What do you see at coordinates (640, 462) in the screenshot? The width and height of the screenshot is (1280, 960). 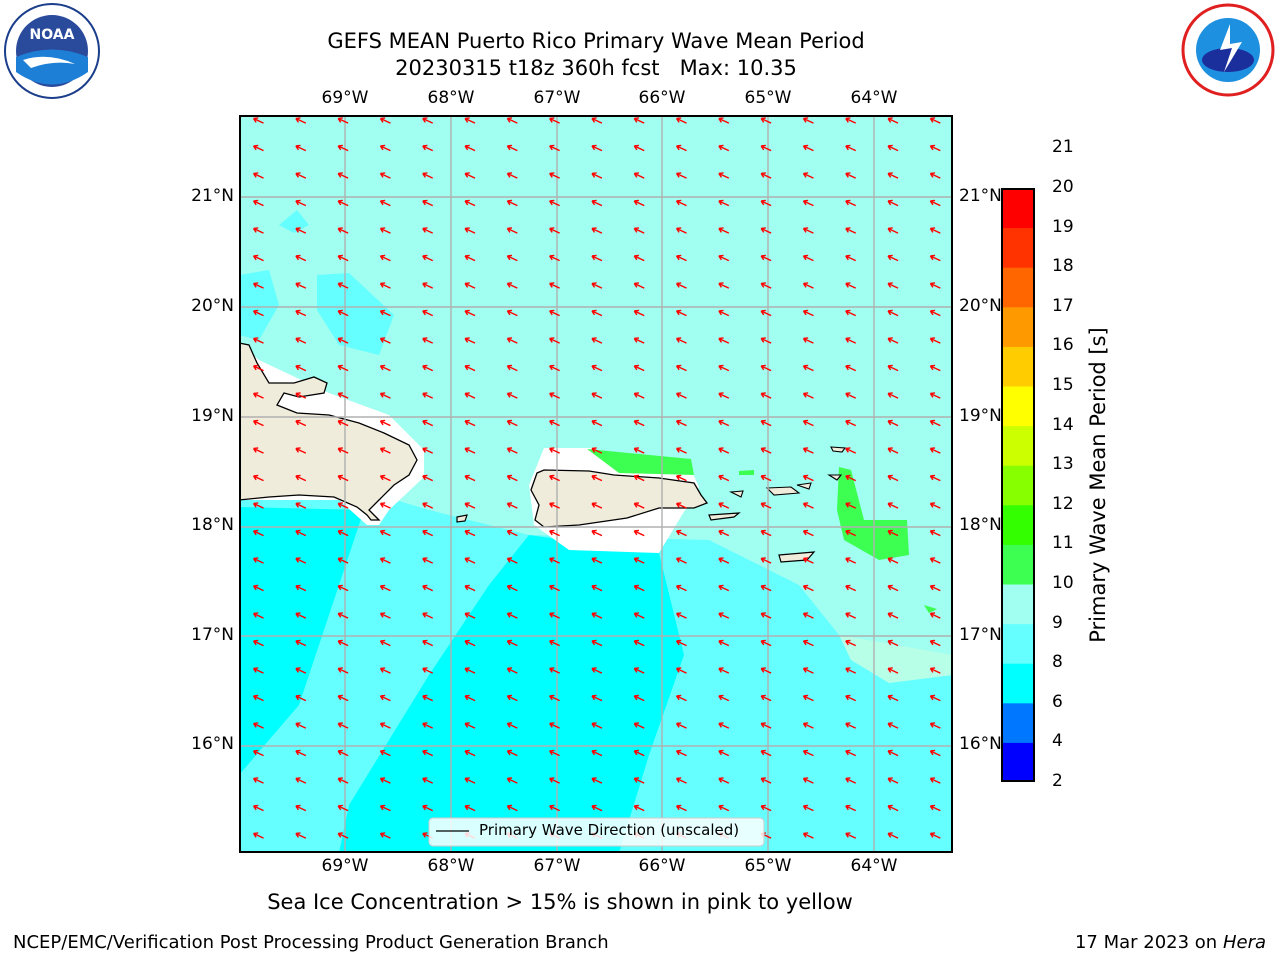 I see `contour-10-11-north` at bounding box center [640, 462].